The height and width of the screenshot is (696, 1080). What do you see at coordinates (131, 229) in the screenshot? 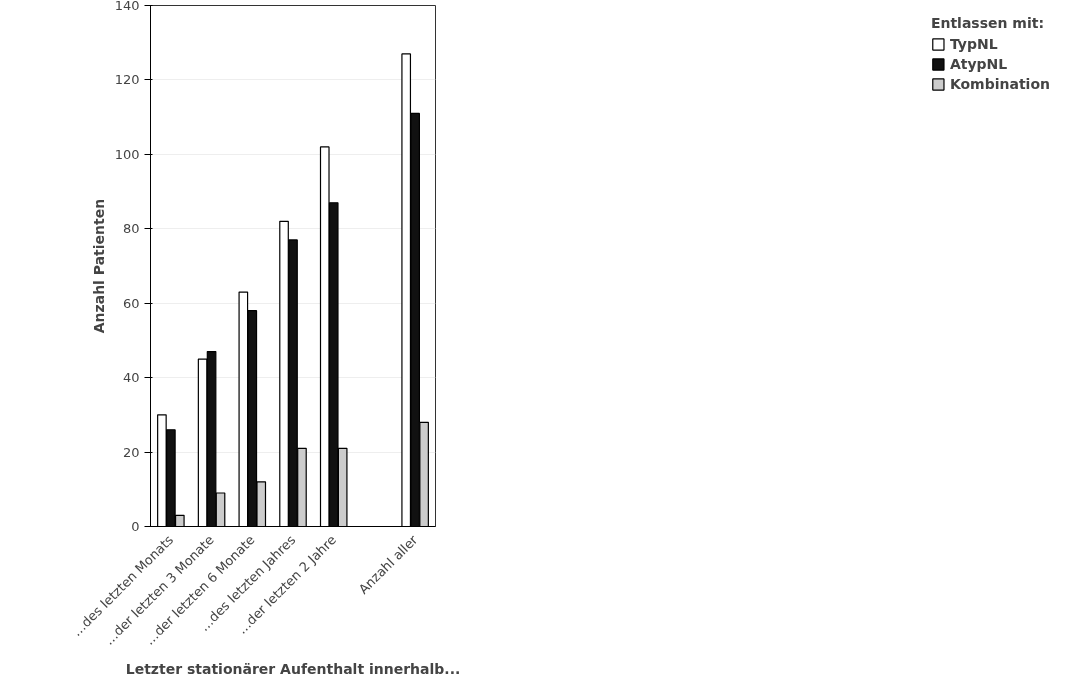
I see `y-tick-label: 80` at bounding box center [131, 229].